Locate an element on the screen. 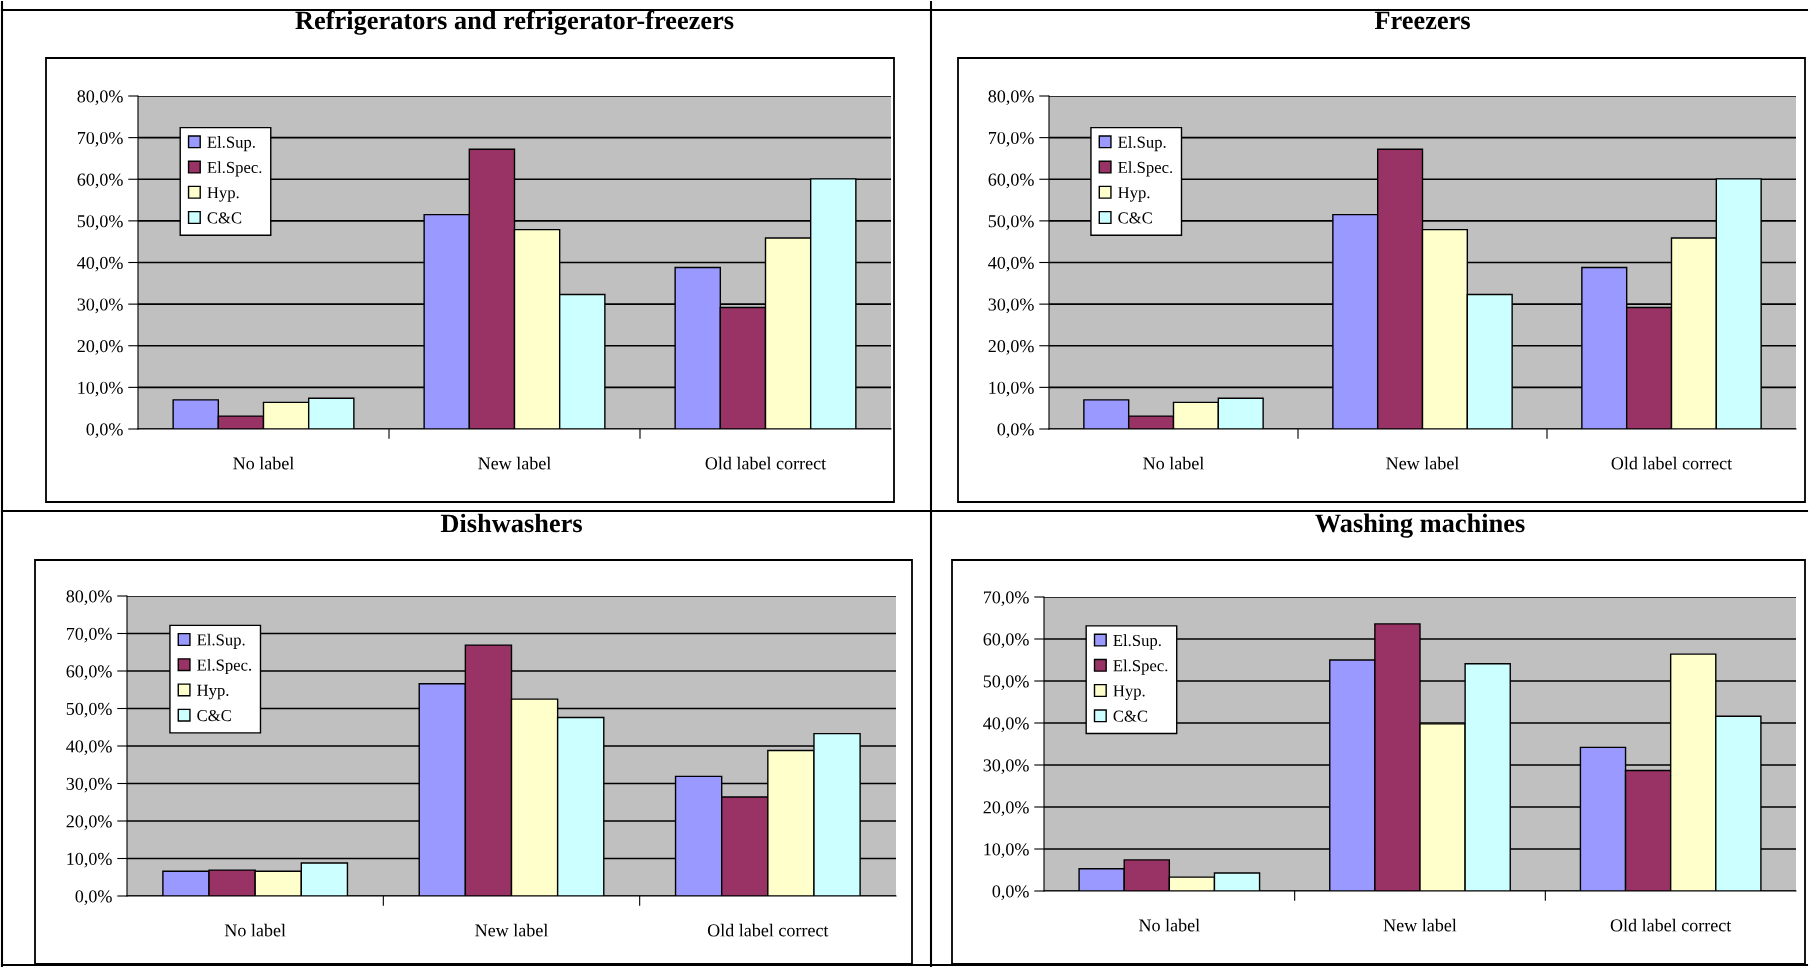 This screenshot has height=968, width=1809. chart-title: Freezers is located at coordinates (1422, 20).